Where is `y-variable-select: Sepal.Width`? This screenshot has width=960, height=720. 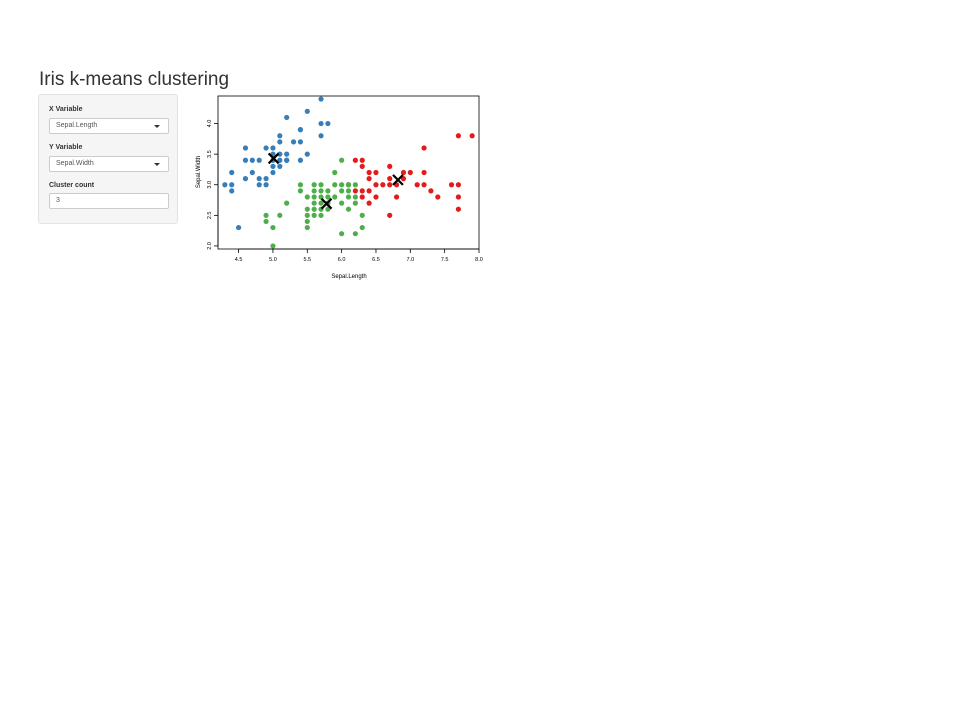 y-variable-select: Sepal.Width is located at coordinates (109, 164).